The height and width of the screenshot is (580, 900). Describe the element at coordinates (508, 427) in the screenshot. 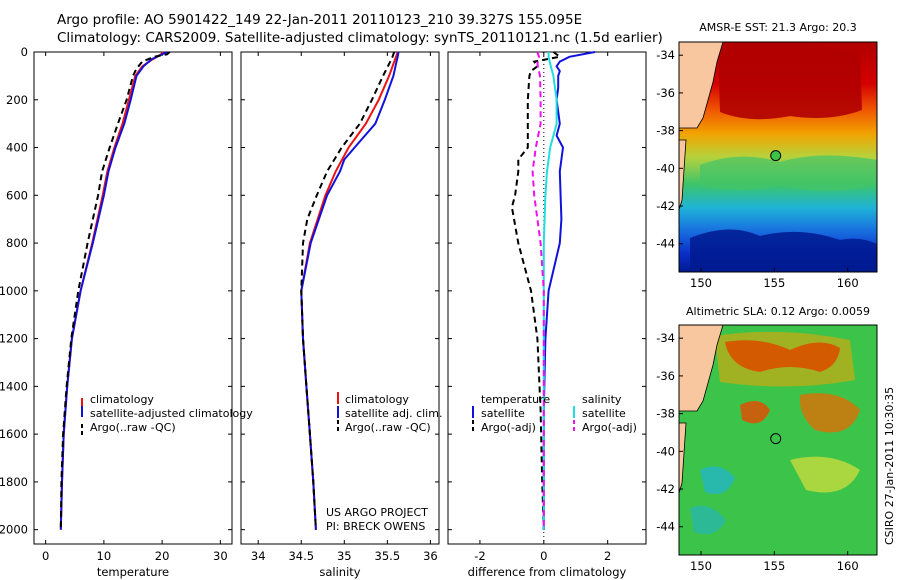

I see `legend-label-temp-argo: Argo(-adj)` at that location.